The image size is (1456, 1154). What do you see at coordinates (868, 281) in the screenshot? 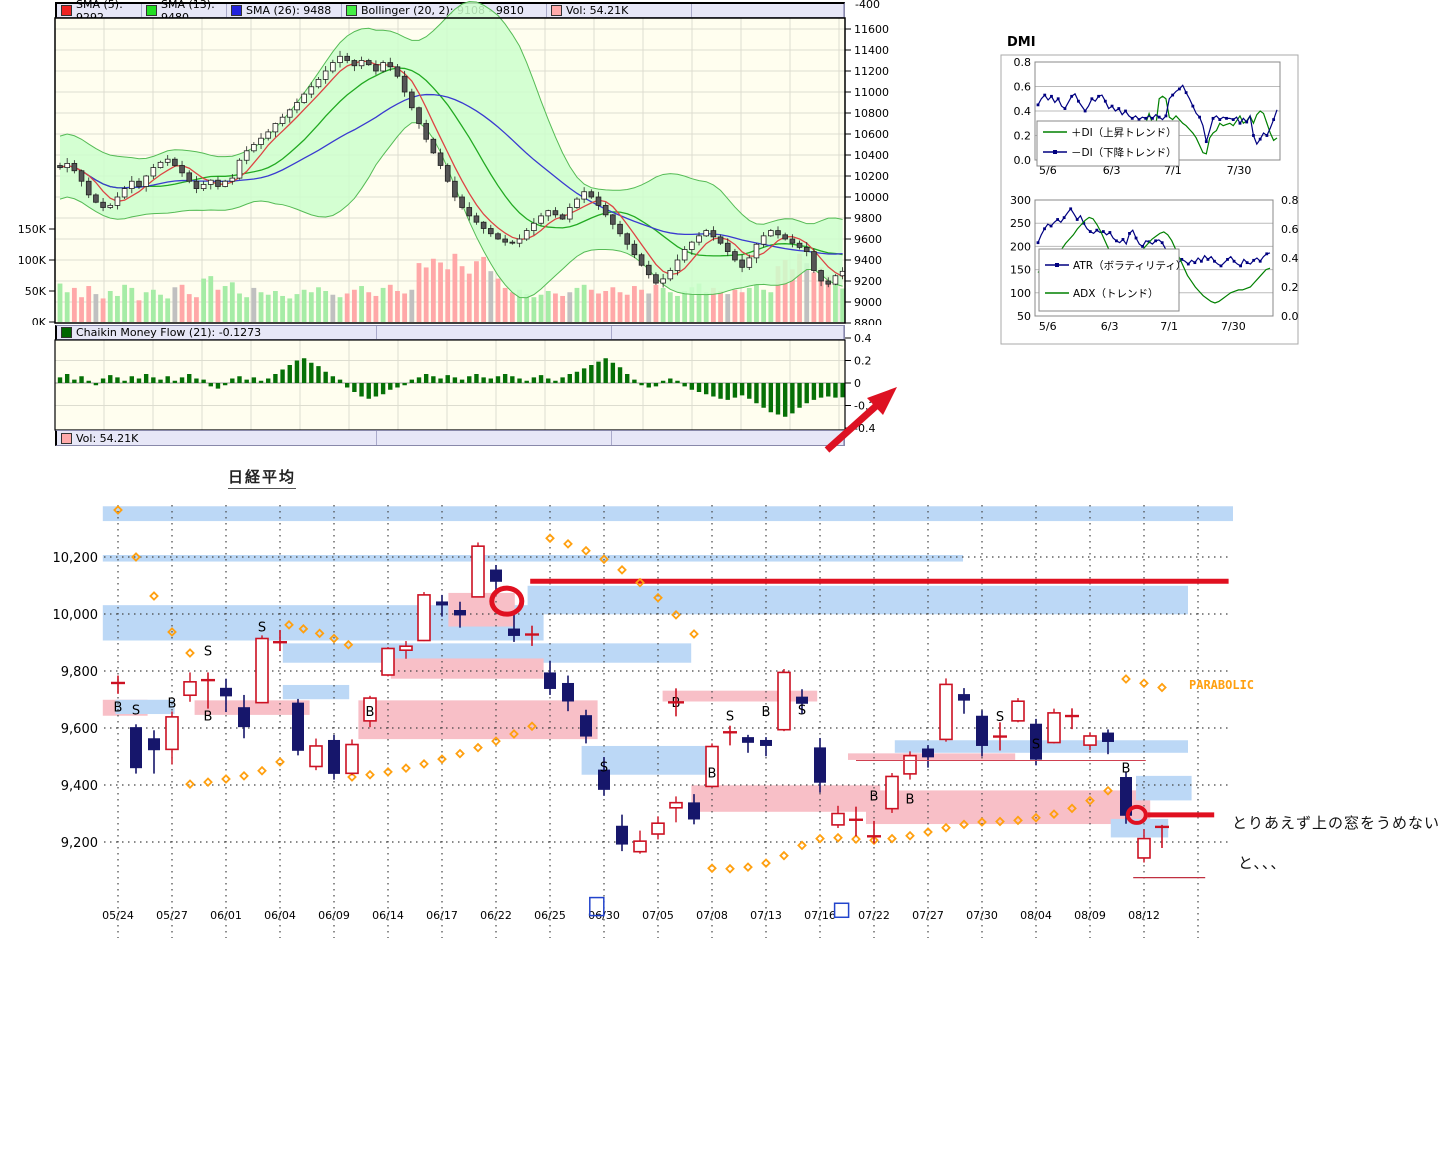
I see `price-axis-label: 9200` at bounding box center [868, 281].